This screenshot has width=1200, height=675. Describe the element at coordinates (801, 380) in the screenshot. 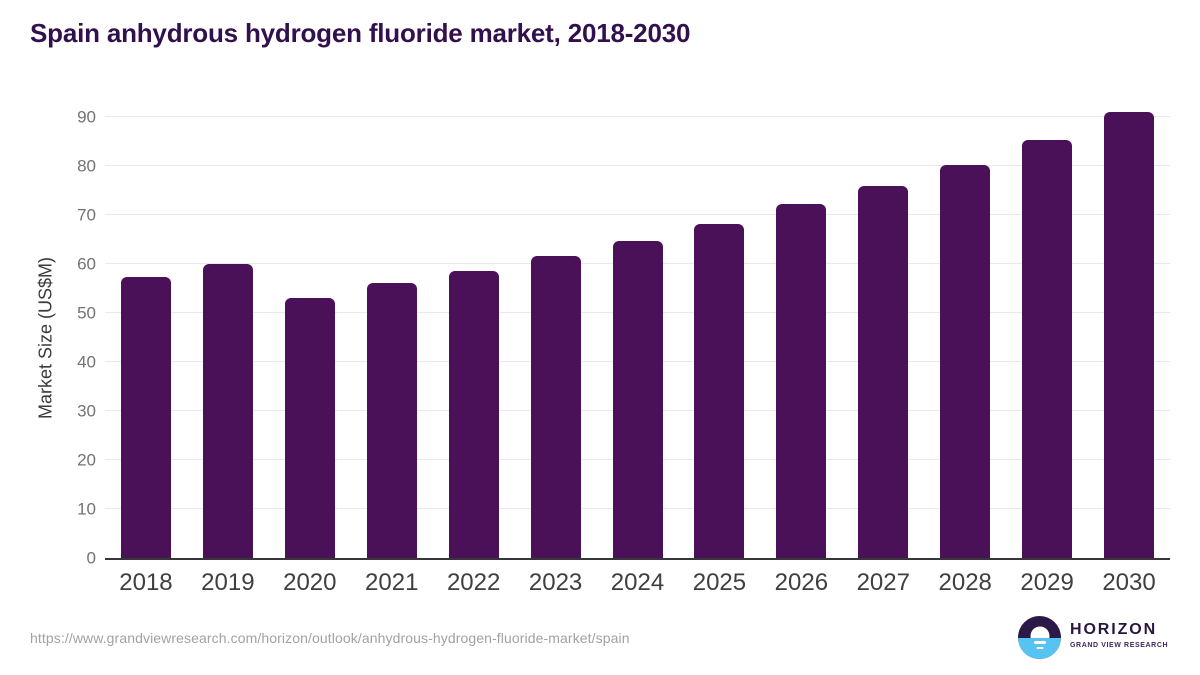

I see `bar-2026` at that location.